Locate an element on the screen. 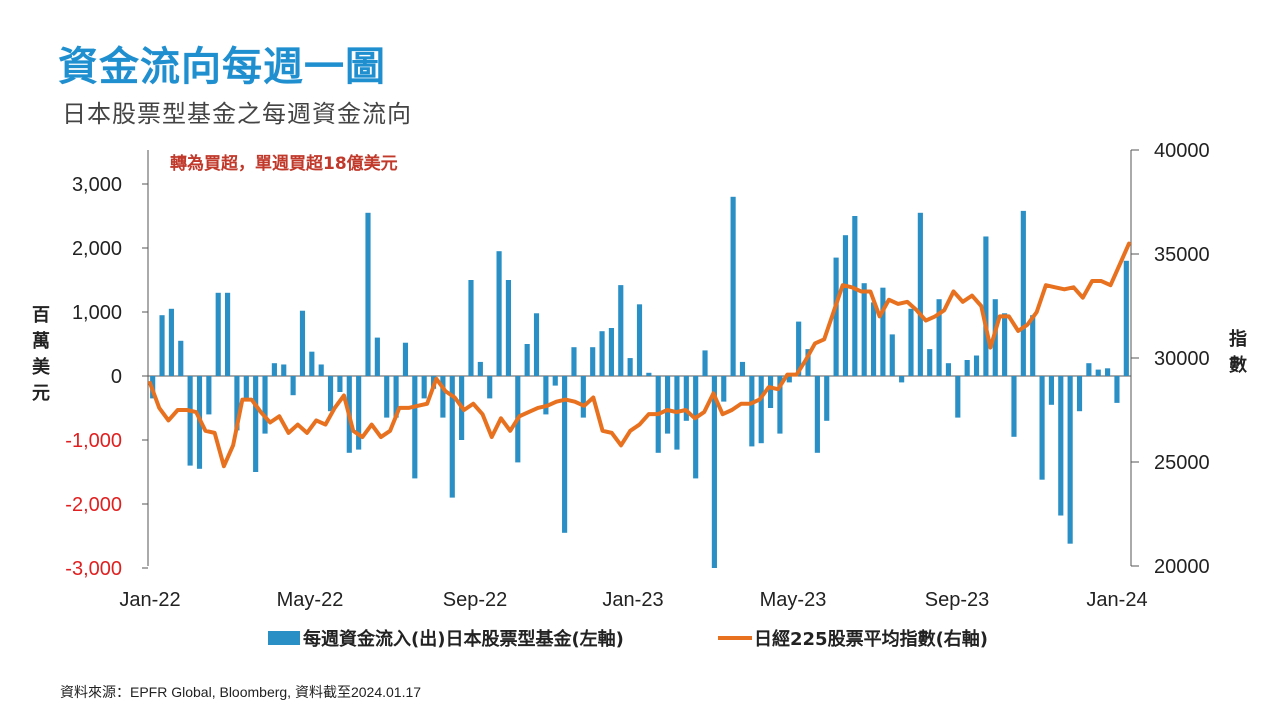 The height and width of the screenshot is (720, 1280). right-axis-label: 指數 is located at coordinates (1238, 352).